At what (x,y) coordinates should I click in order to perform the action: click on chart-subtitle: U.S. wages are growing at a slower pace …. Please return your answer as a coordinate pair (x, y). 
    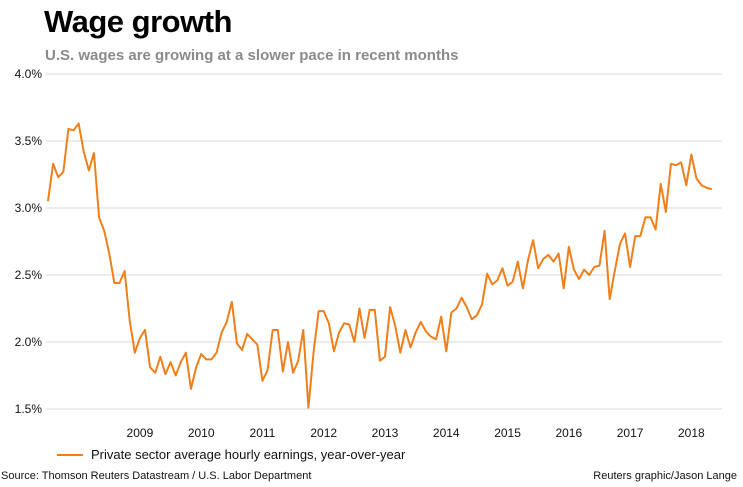
    Looking at the image, I should click on (252, 55).